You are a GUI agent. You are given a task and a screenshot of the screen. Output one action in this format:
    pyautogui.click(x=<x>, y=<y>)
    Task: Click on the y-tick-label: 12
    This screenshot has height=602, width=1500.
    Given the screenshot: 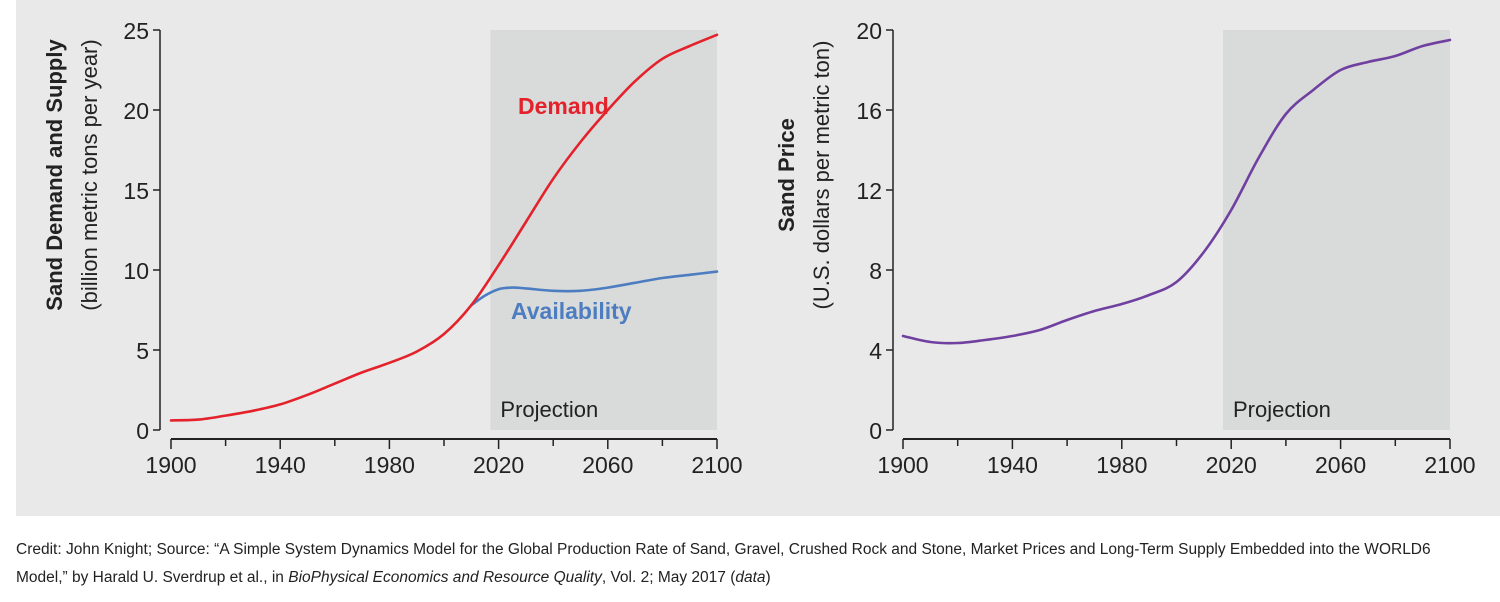 What is the action you would take?
    pyautogui.click(x=869, y=191)
    